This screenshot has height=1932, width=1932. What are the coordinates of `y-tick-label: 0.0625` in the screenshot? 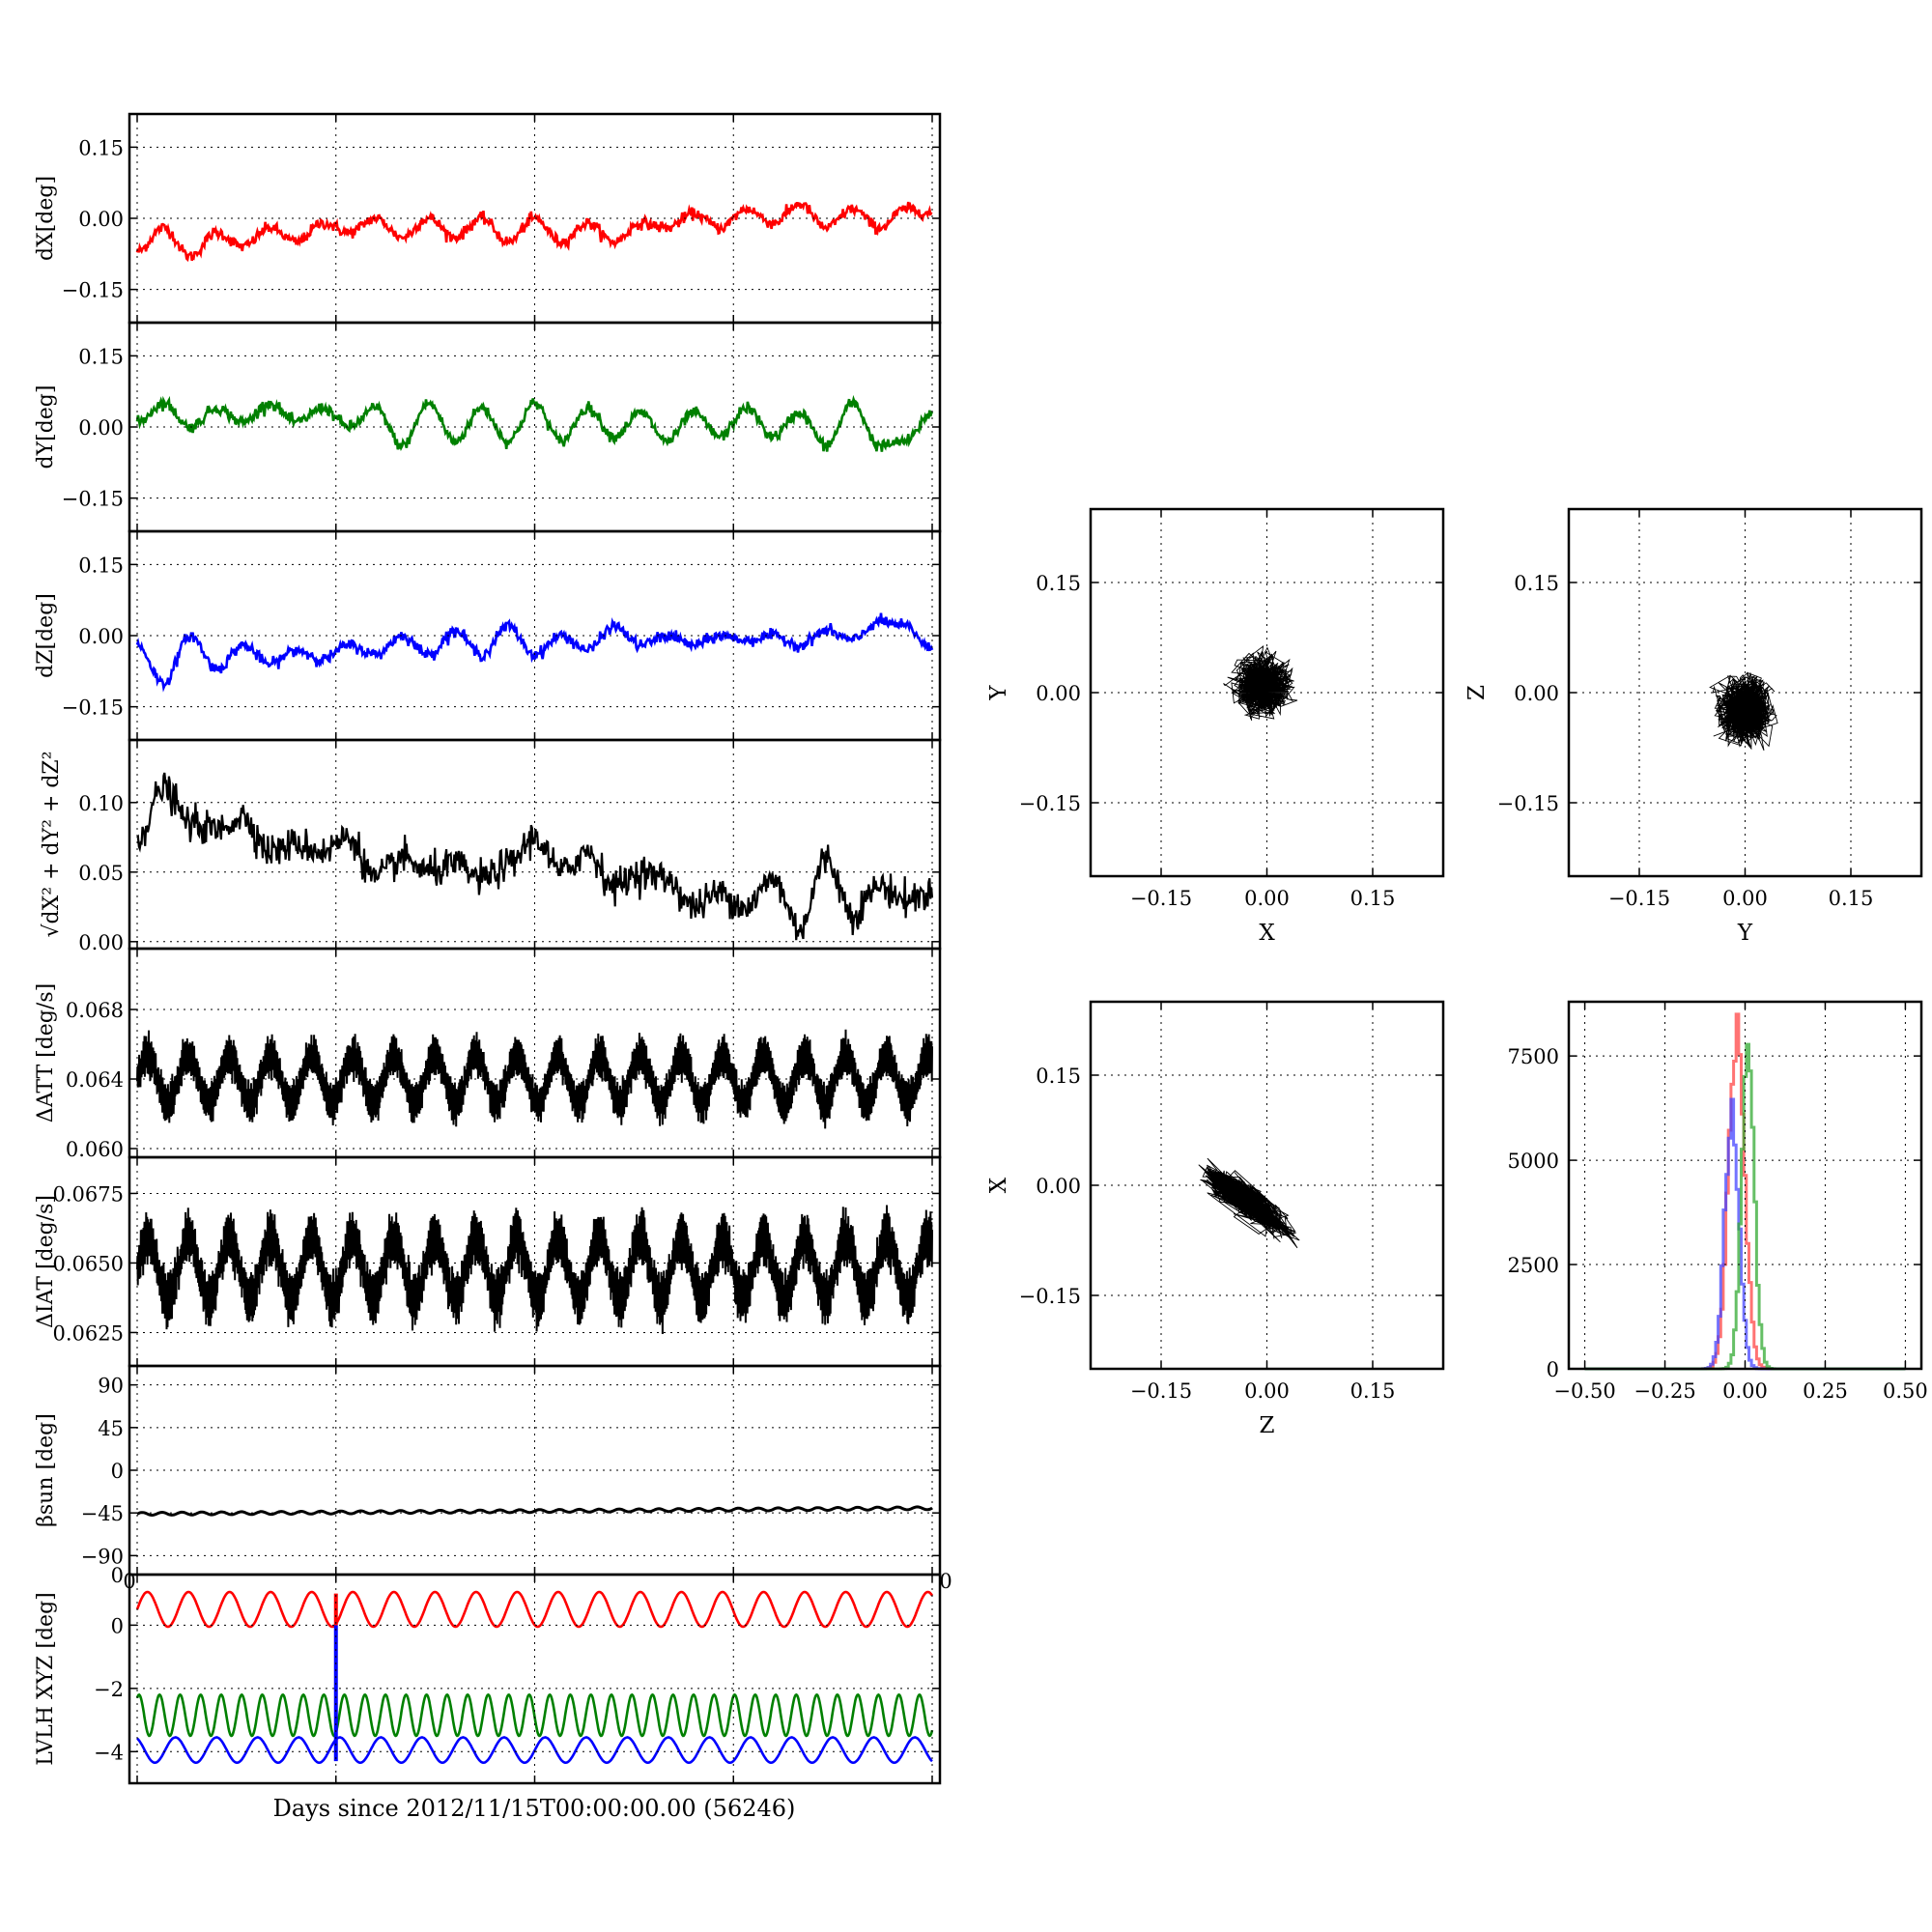 It's located at (88, 1333).